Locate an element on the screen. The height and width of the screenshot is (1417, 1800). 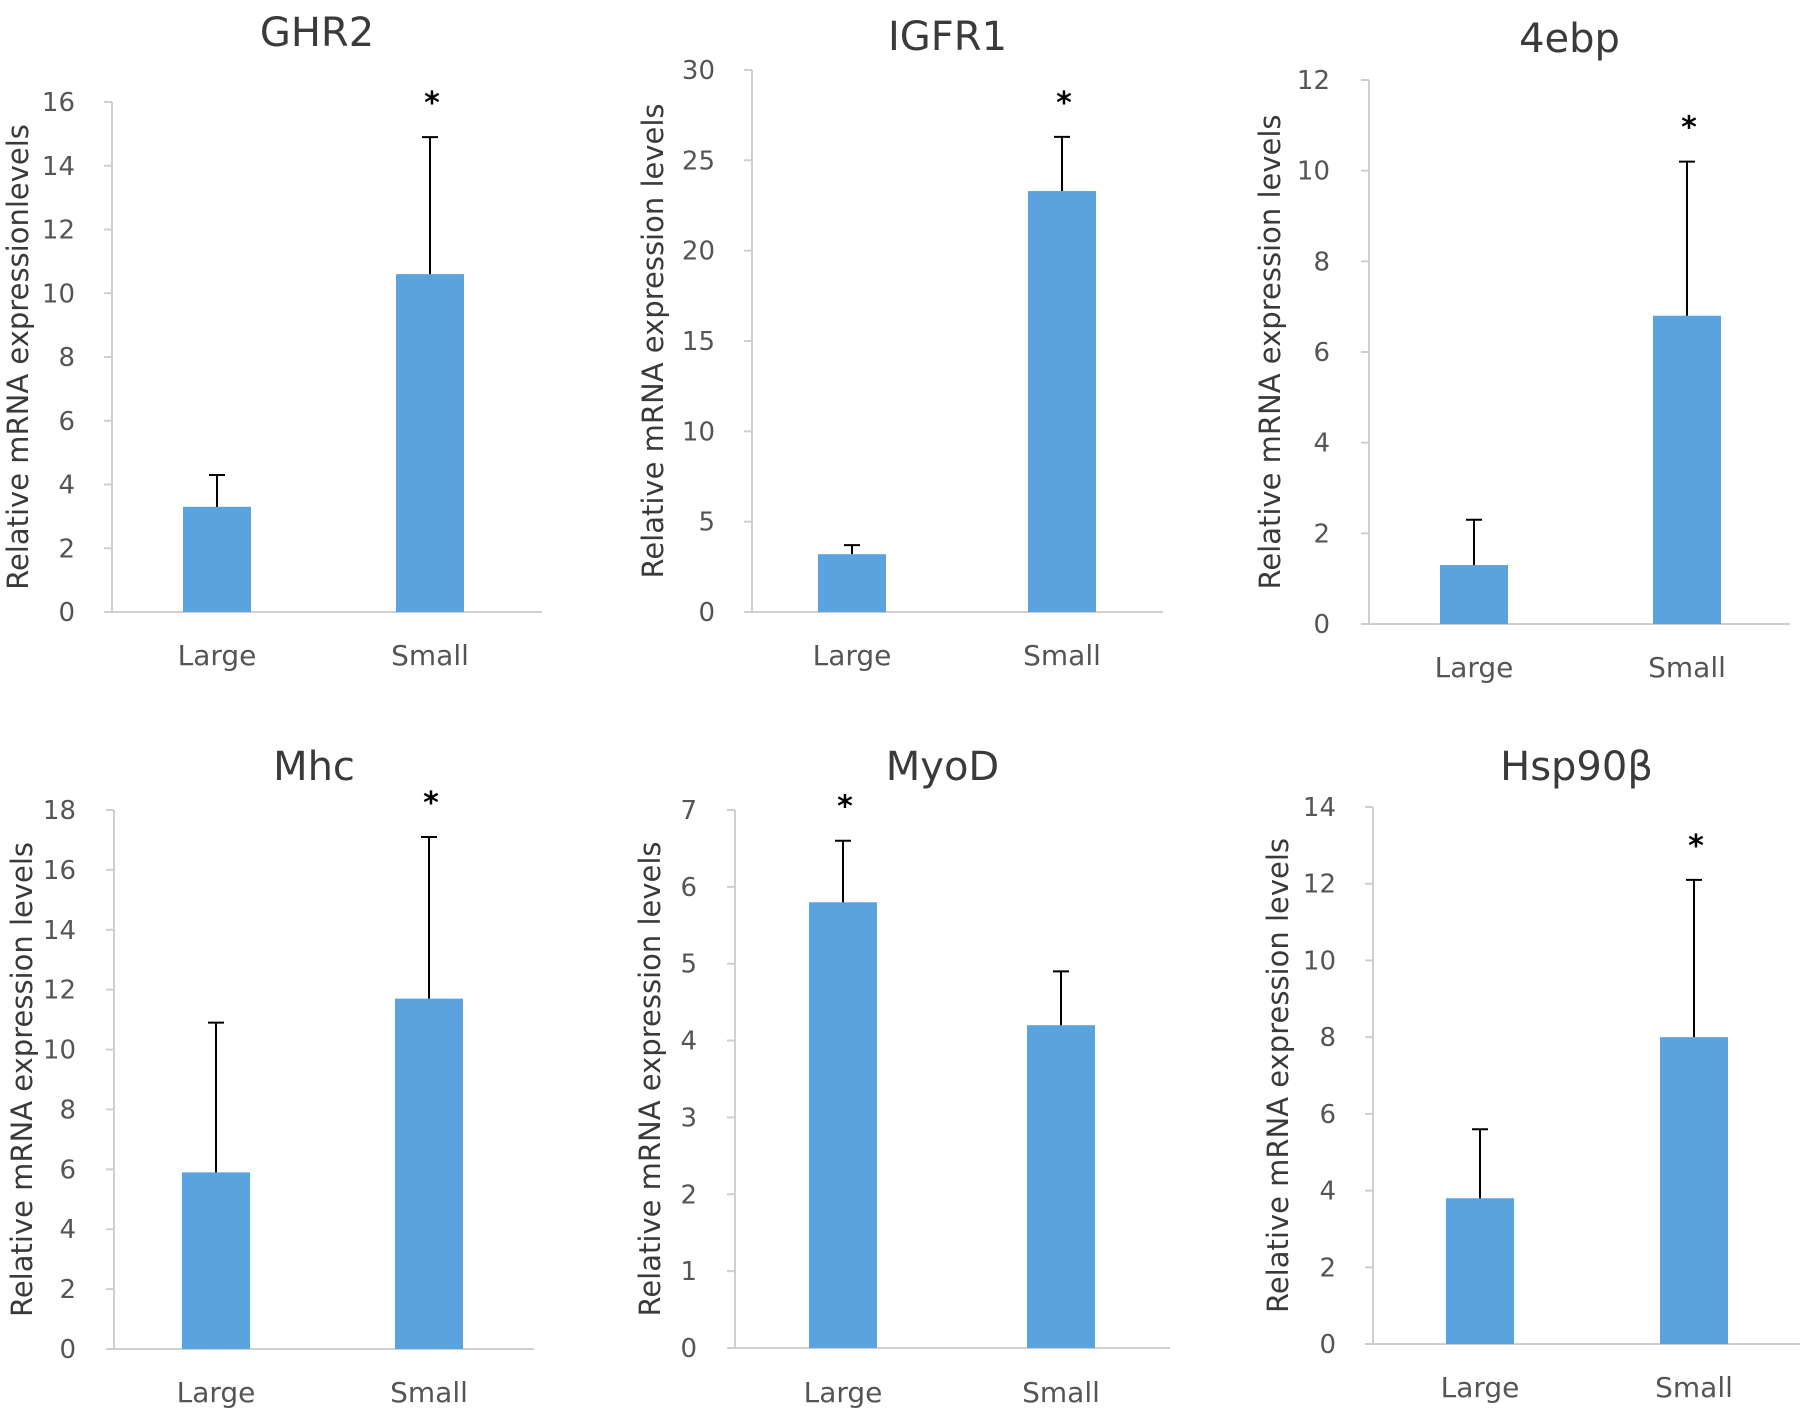
y-tick-label: 20 is located at coordinates (698, 252).